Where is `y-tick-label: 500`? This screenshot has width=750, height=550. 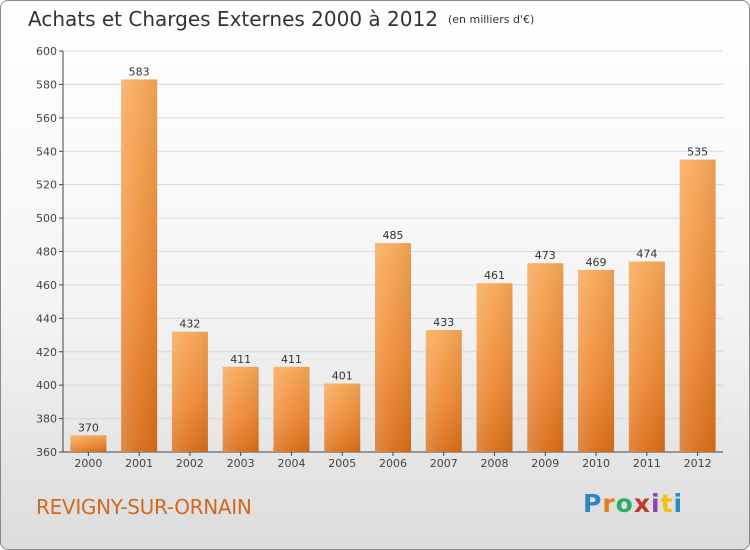
y-tick-label: 500 is located at coordinates (46, 218).